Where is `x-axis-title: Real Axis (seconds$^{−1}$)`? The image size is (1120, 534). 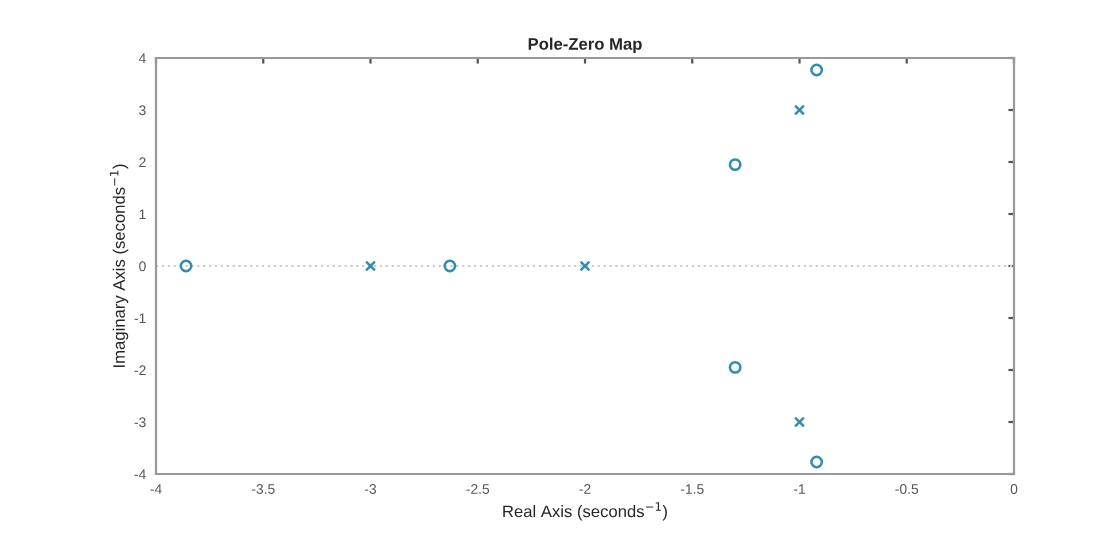
x-axis-title: Real Axis (seconds$^{−1}$) is located at coordinates (585, 511).